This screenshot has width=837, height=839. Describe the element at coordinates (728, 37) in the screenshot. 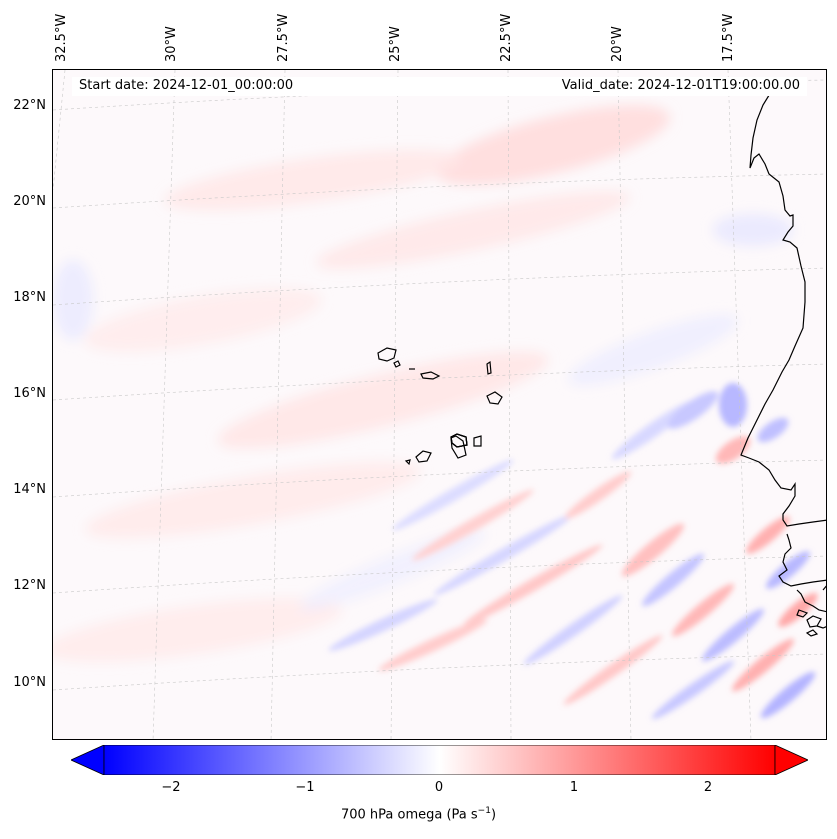

I see `lon-label-17-5w: 17.5°W` at that location.